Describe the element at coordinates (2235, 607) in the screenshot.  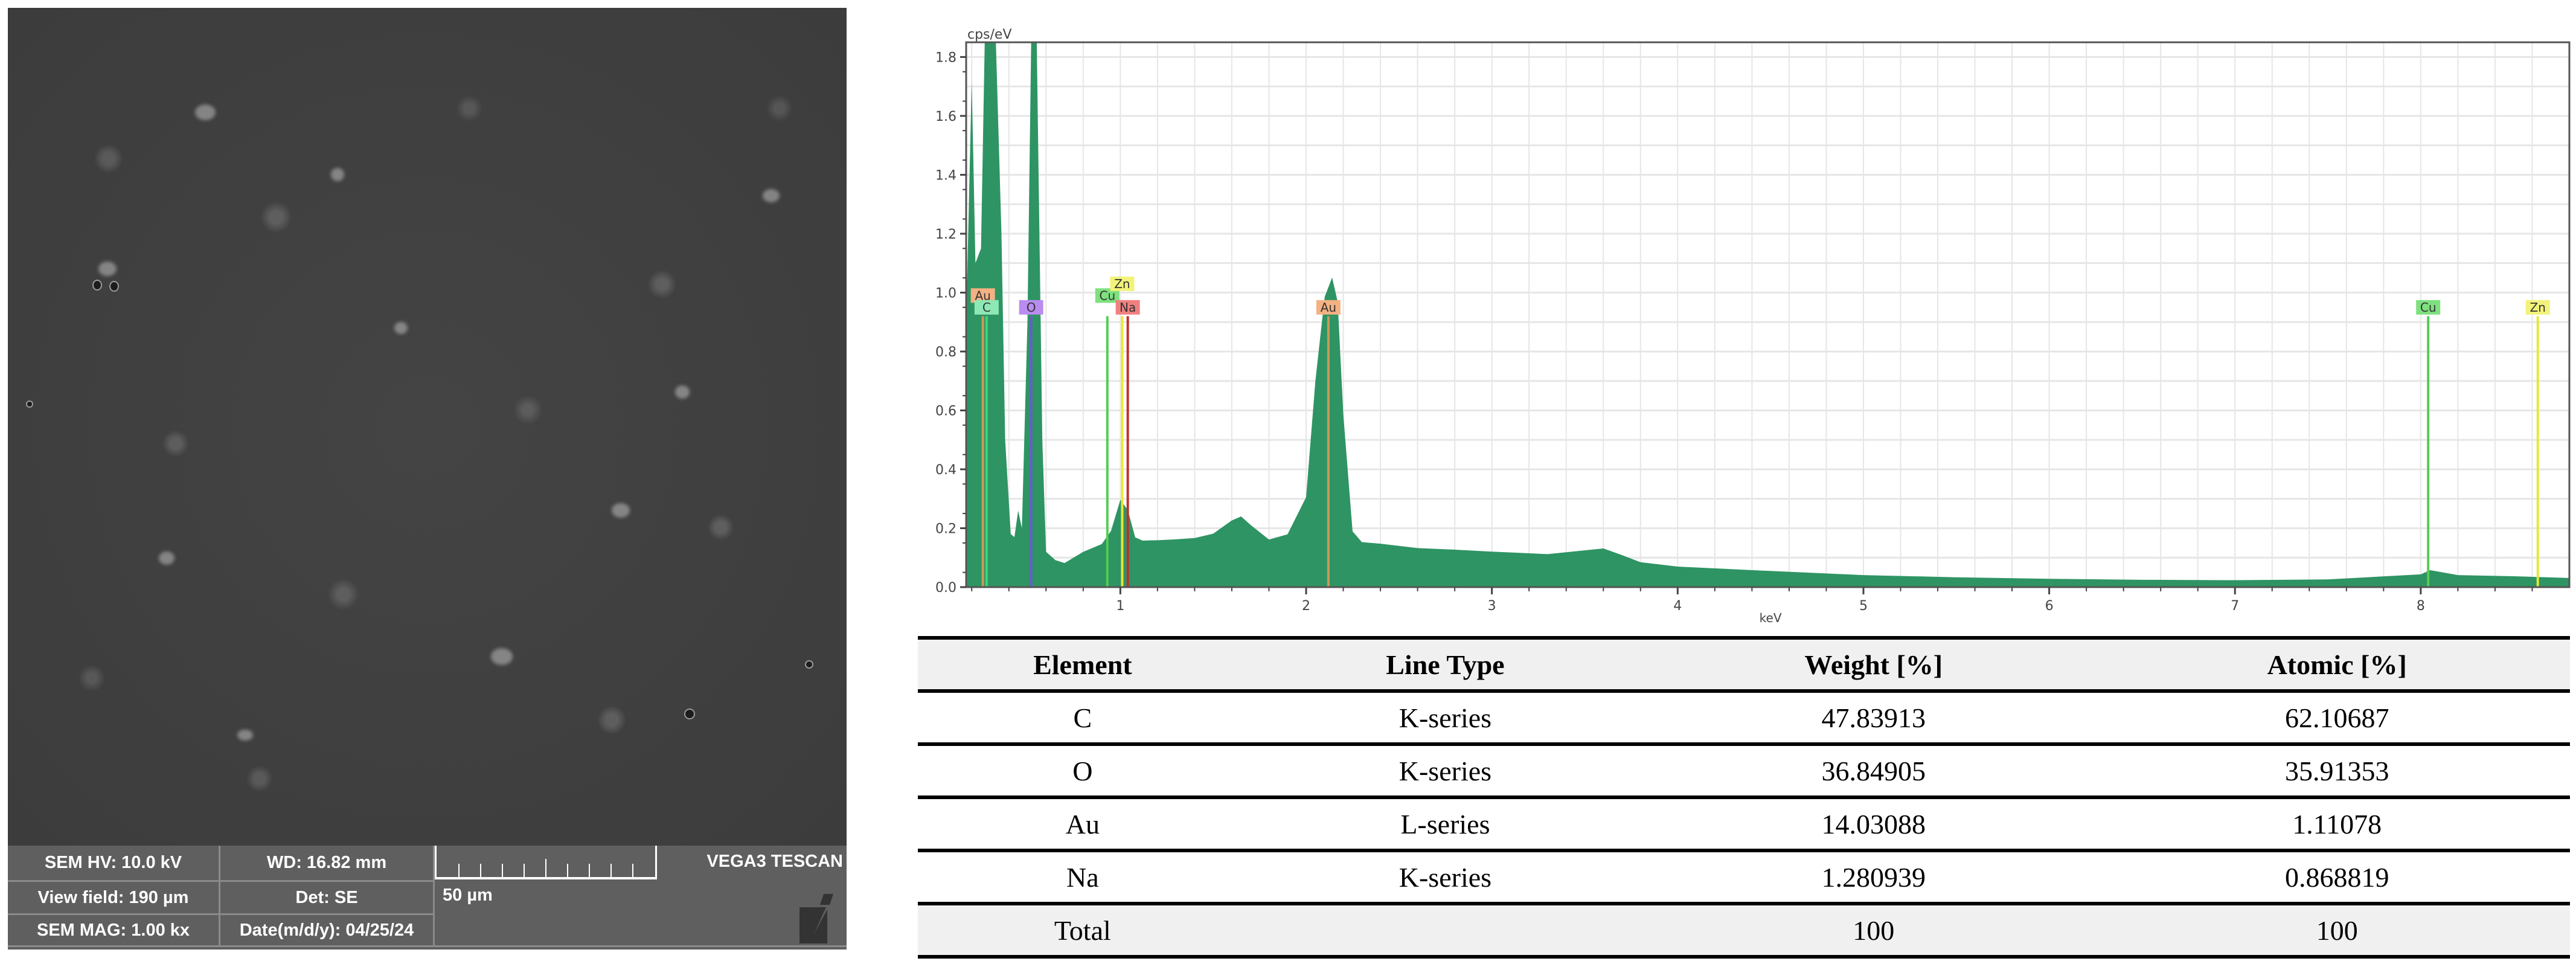
I see `svg-text: 7` at that location.